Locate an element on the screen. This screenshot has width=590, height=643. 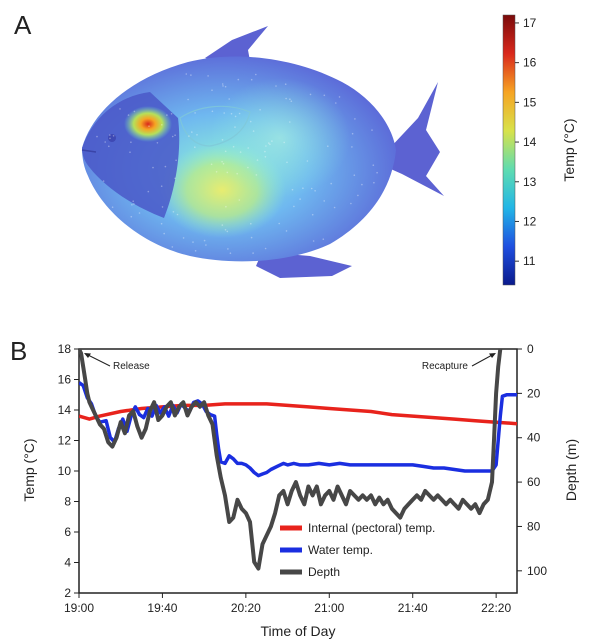
colorbar-gradient is located at coordinates (509, 150).